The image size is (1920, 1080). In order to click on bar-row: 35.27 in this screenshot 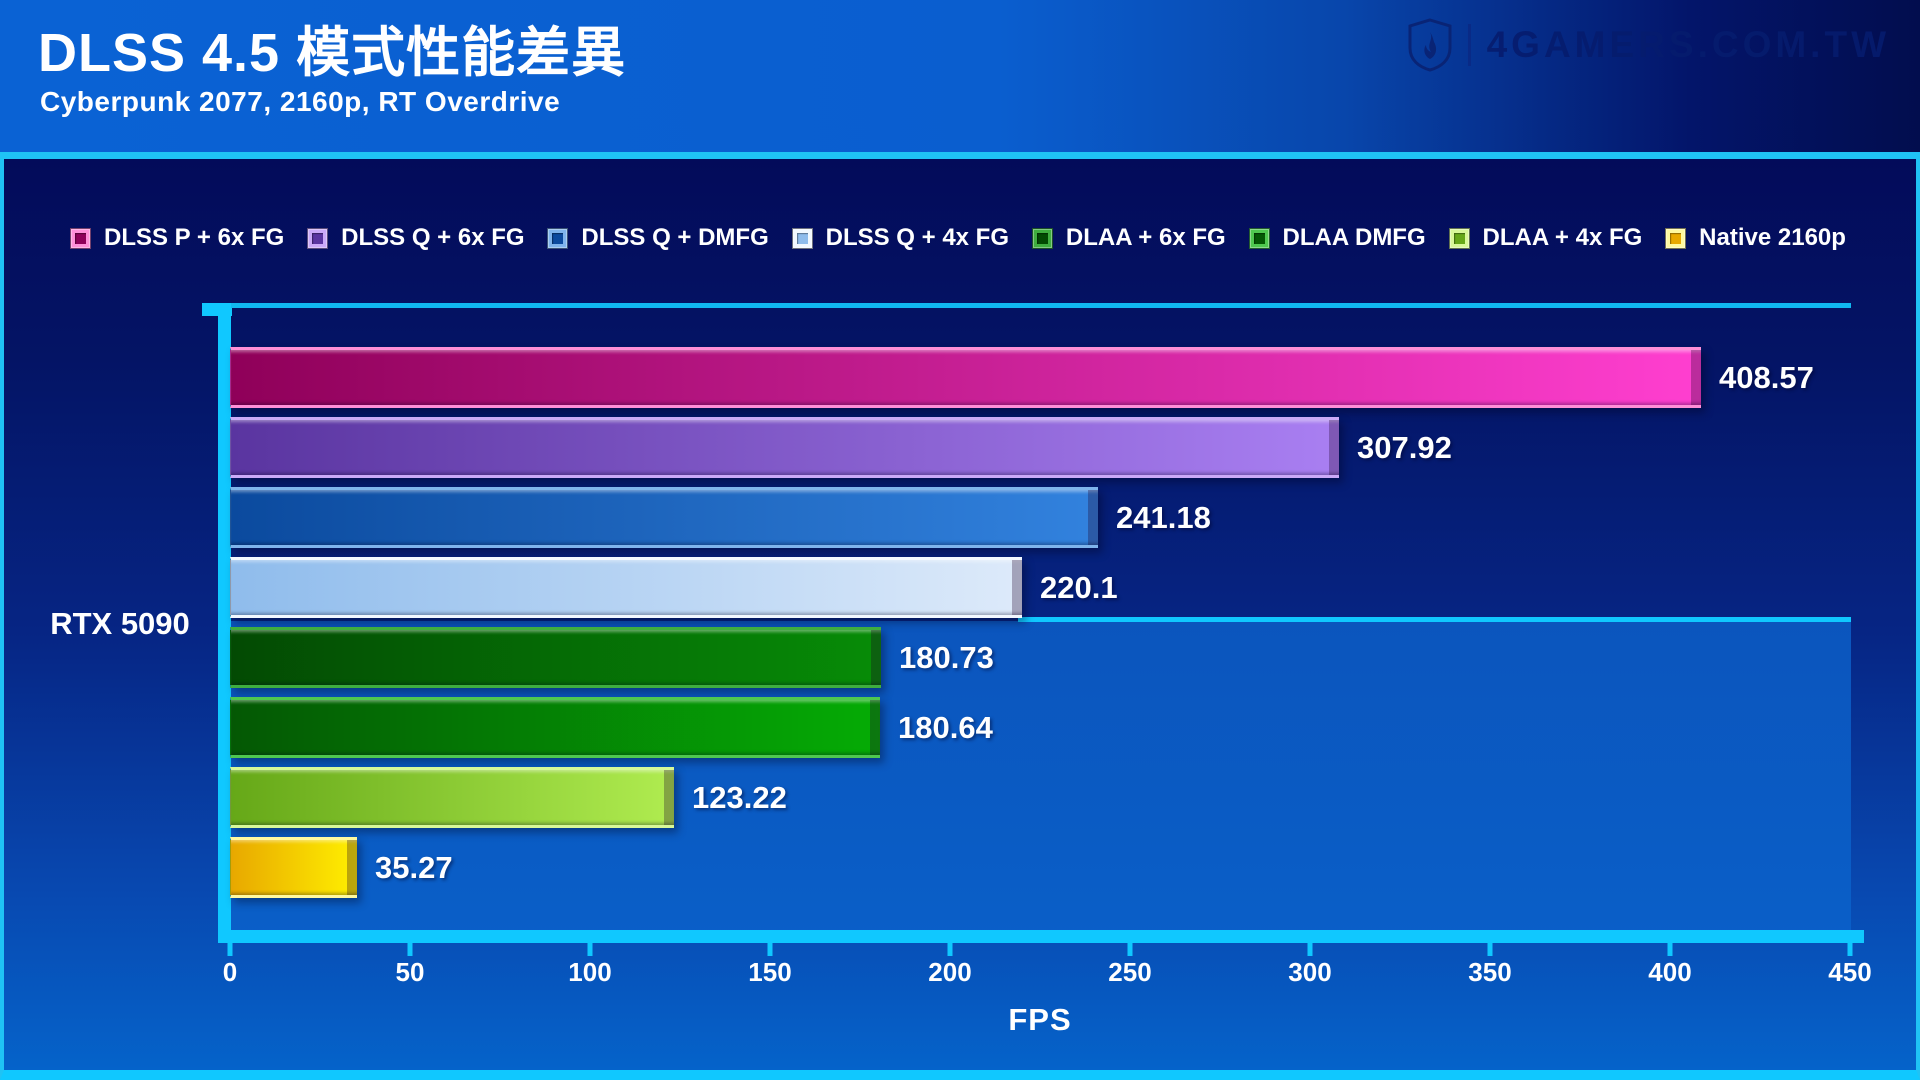, I will do `click(1040, 867)`.